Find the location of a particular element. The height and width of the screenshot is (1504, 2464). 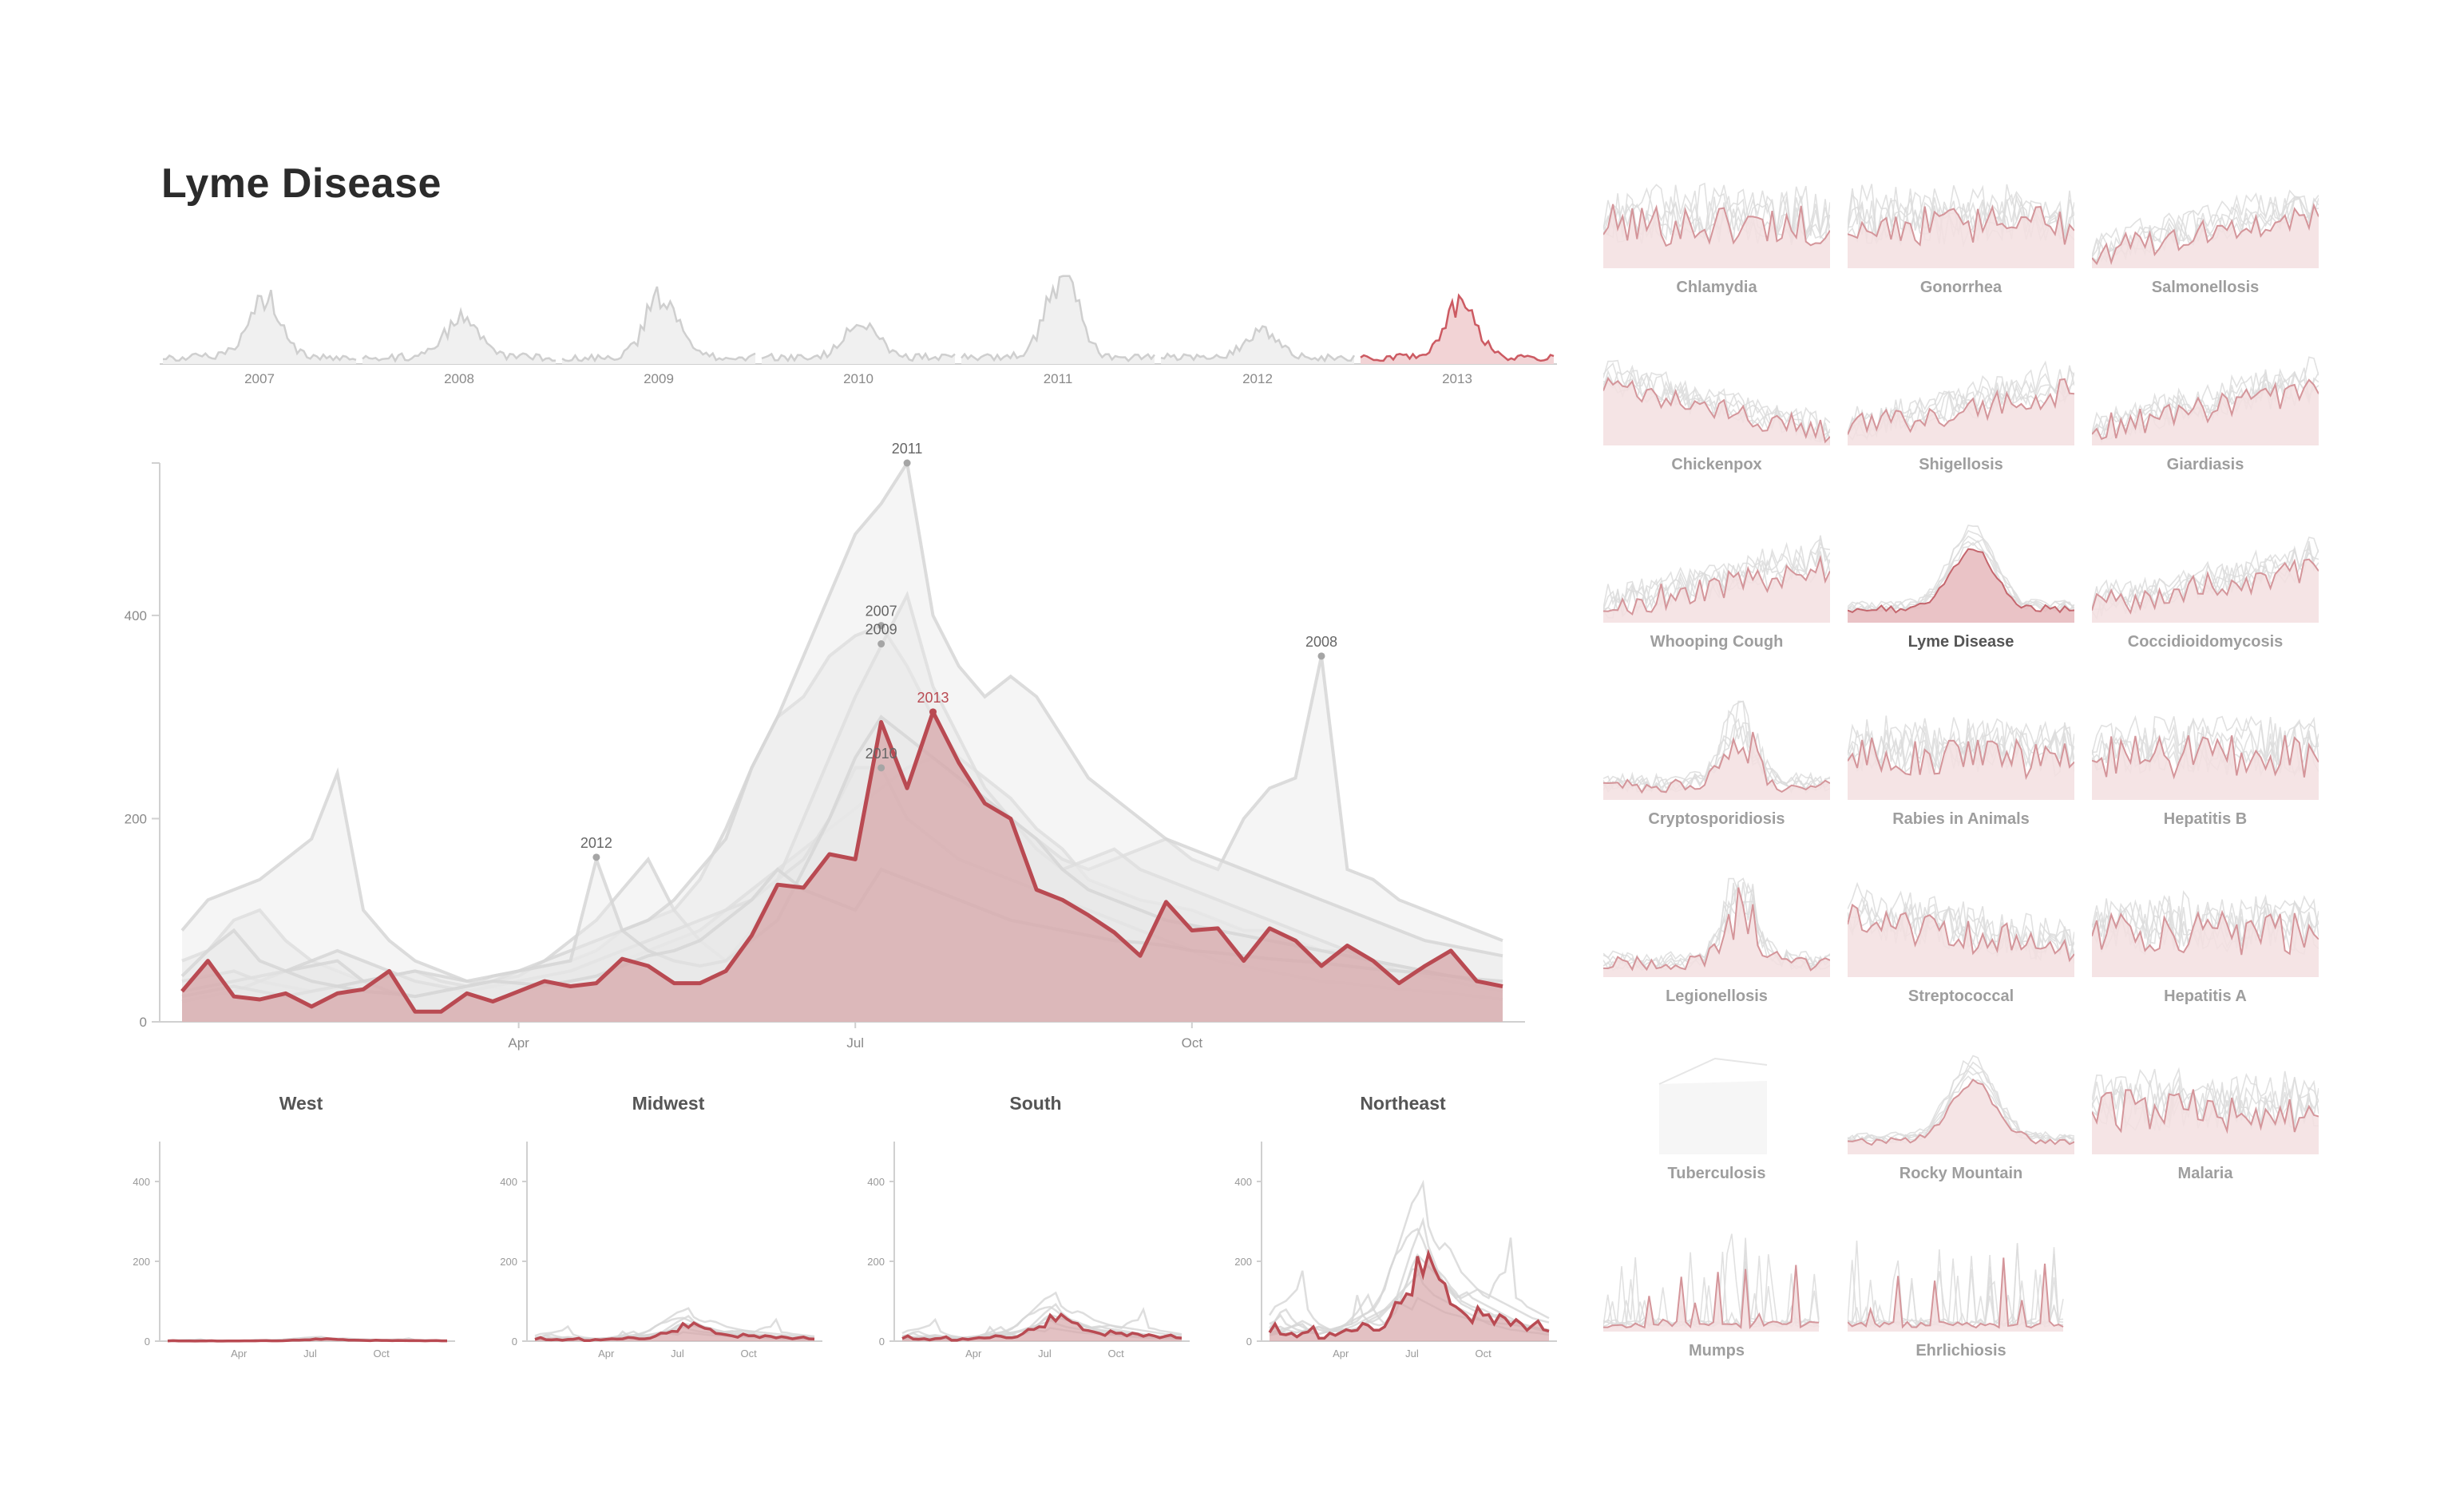

disease-card-ehrlichiosis: Ehrlichiosis is located at coordinates (1961, 1311).